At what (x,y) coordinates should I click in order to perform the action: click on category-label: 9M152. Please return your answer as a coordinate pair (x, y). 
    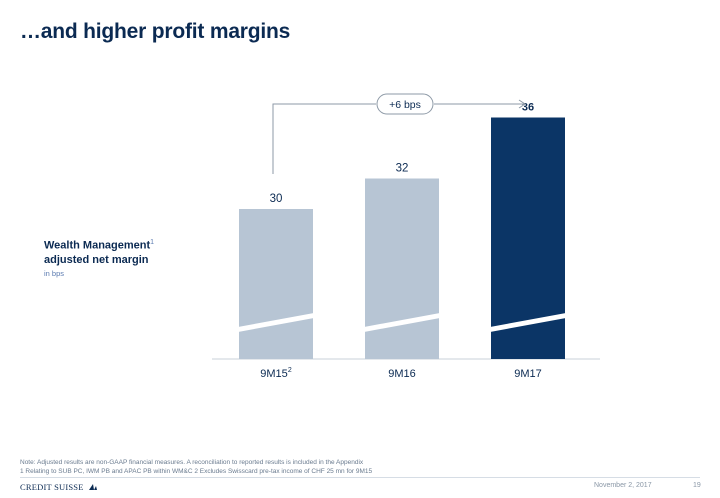
    Looking at the image, I should click on (276, 373).